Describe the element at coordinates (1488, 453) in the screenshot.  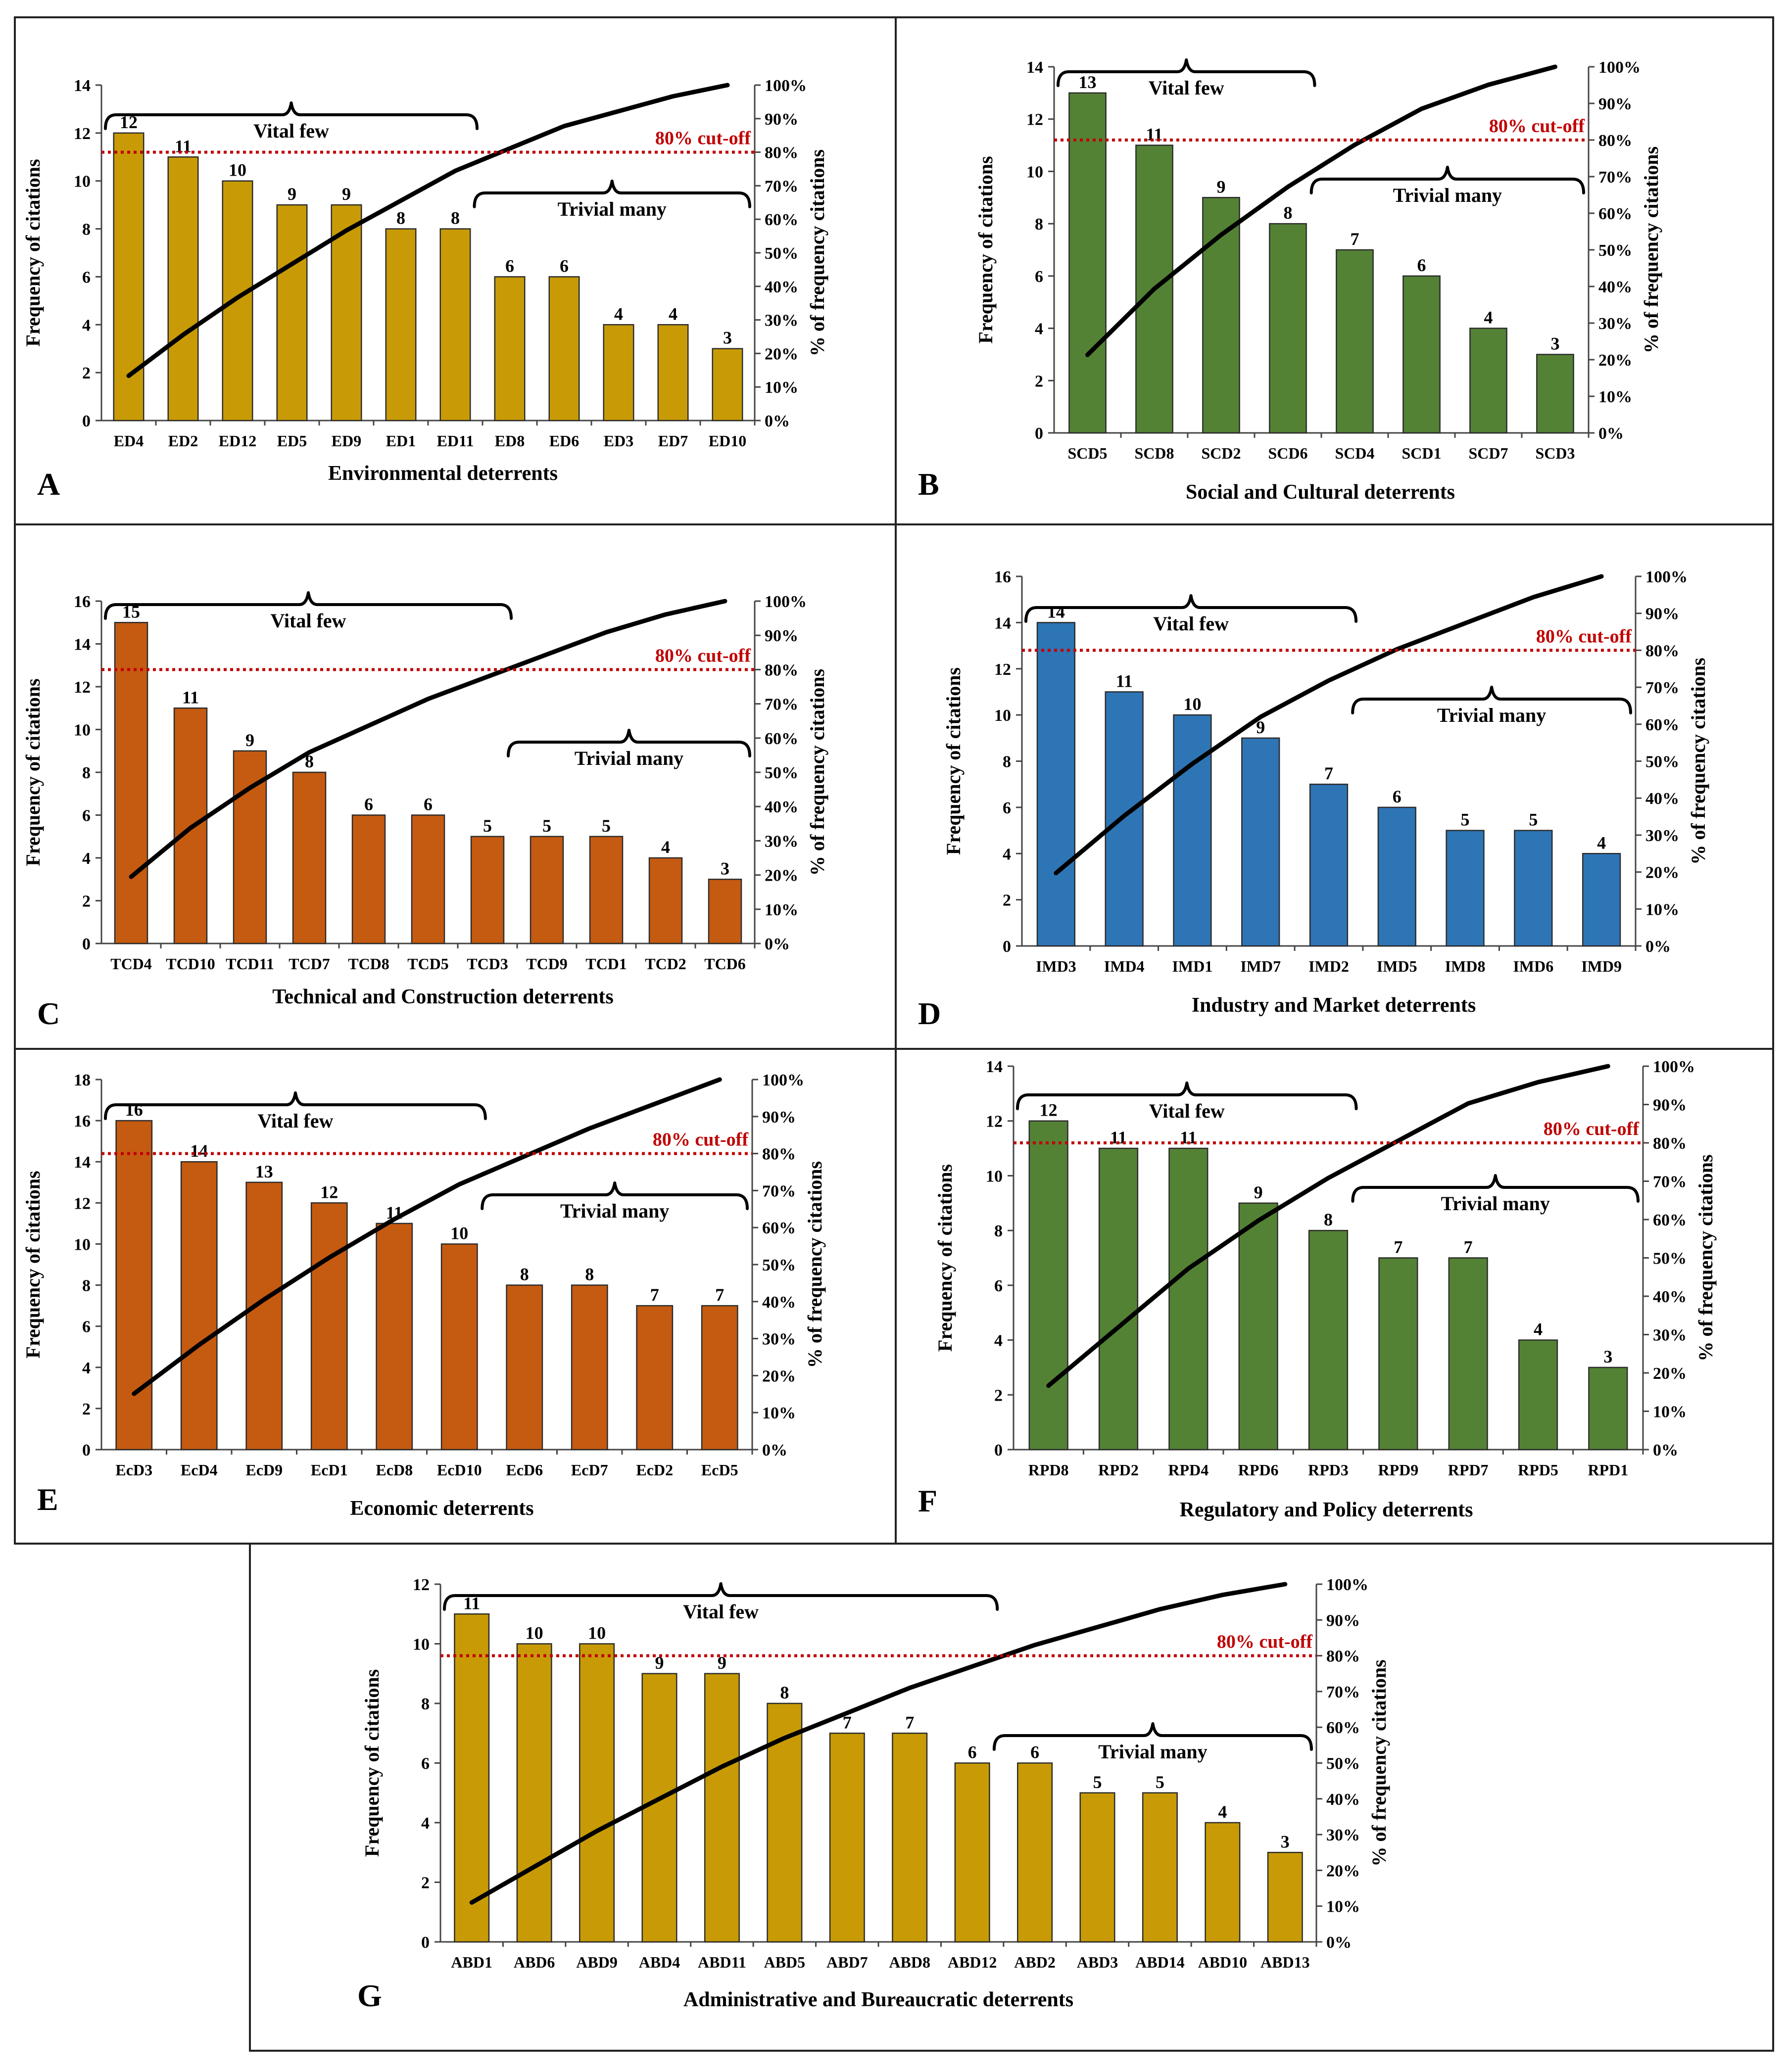
I see `x-tick-label: SCD7` at that location.